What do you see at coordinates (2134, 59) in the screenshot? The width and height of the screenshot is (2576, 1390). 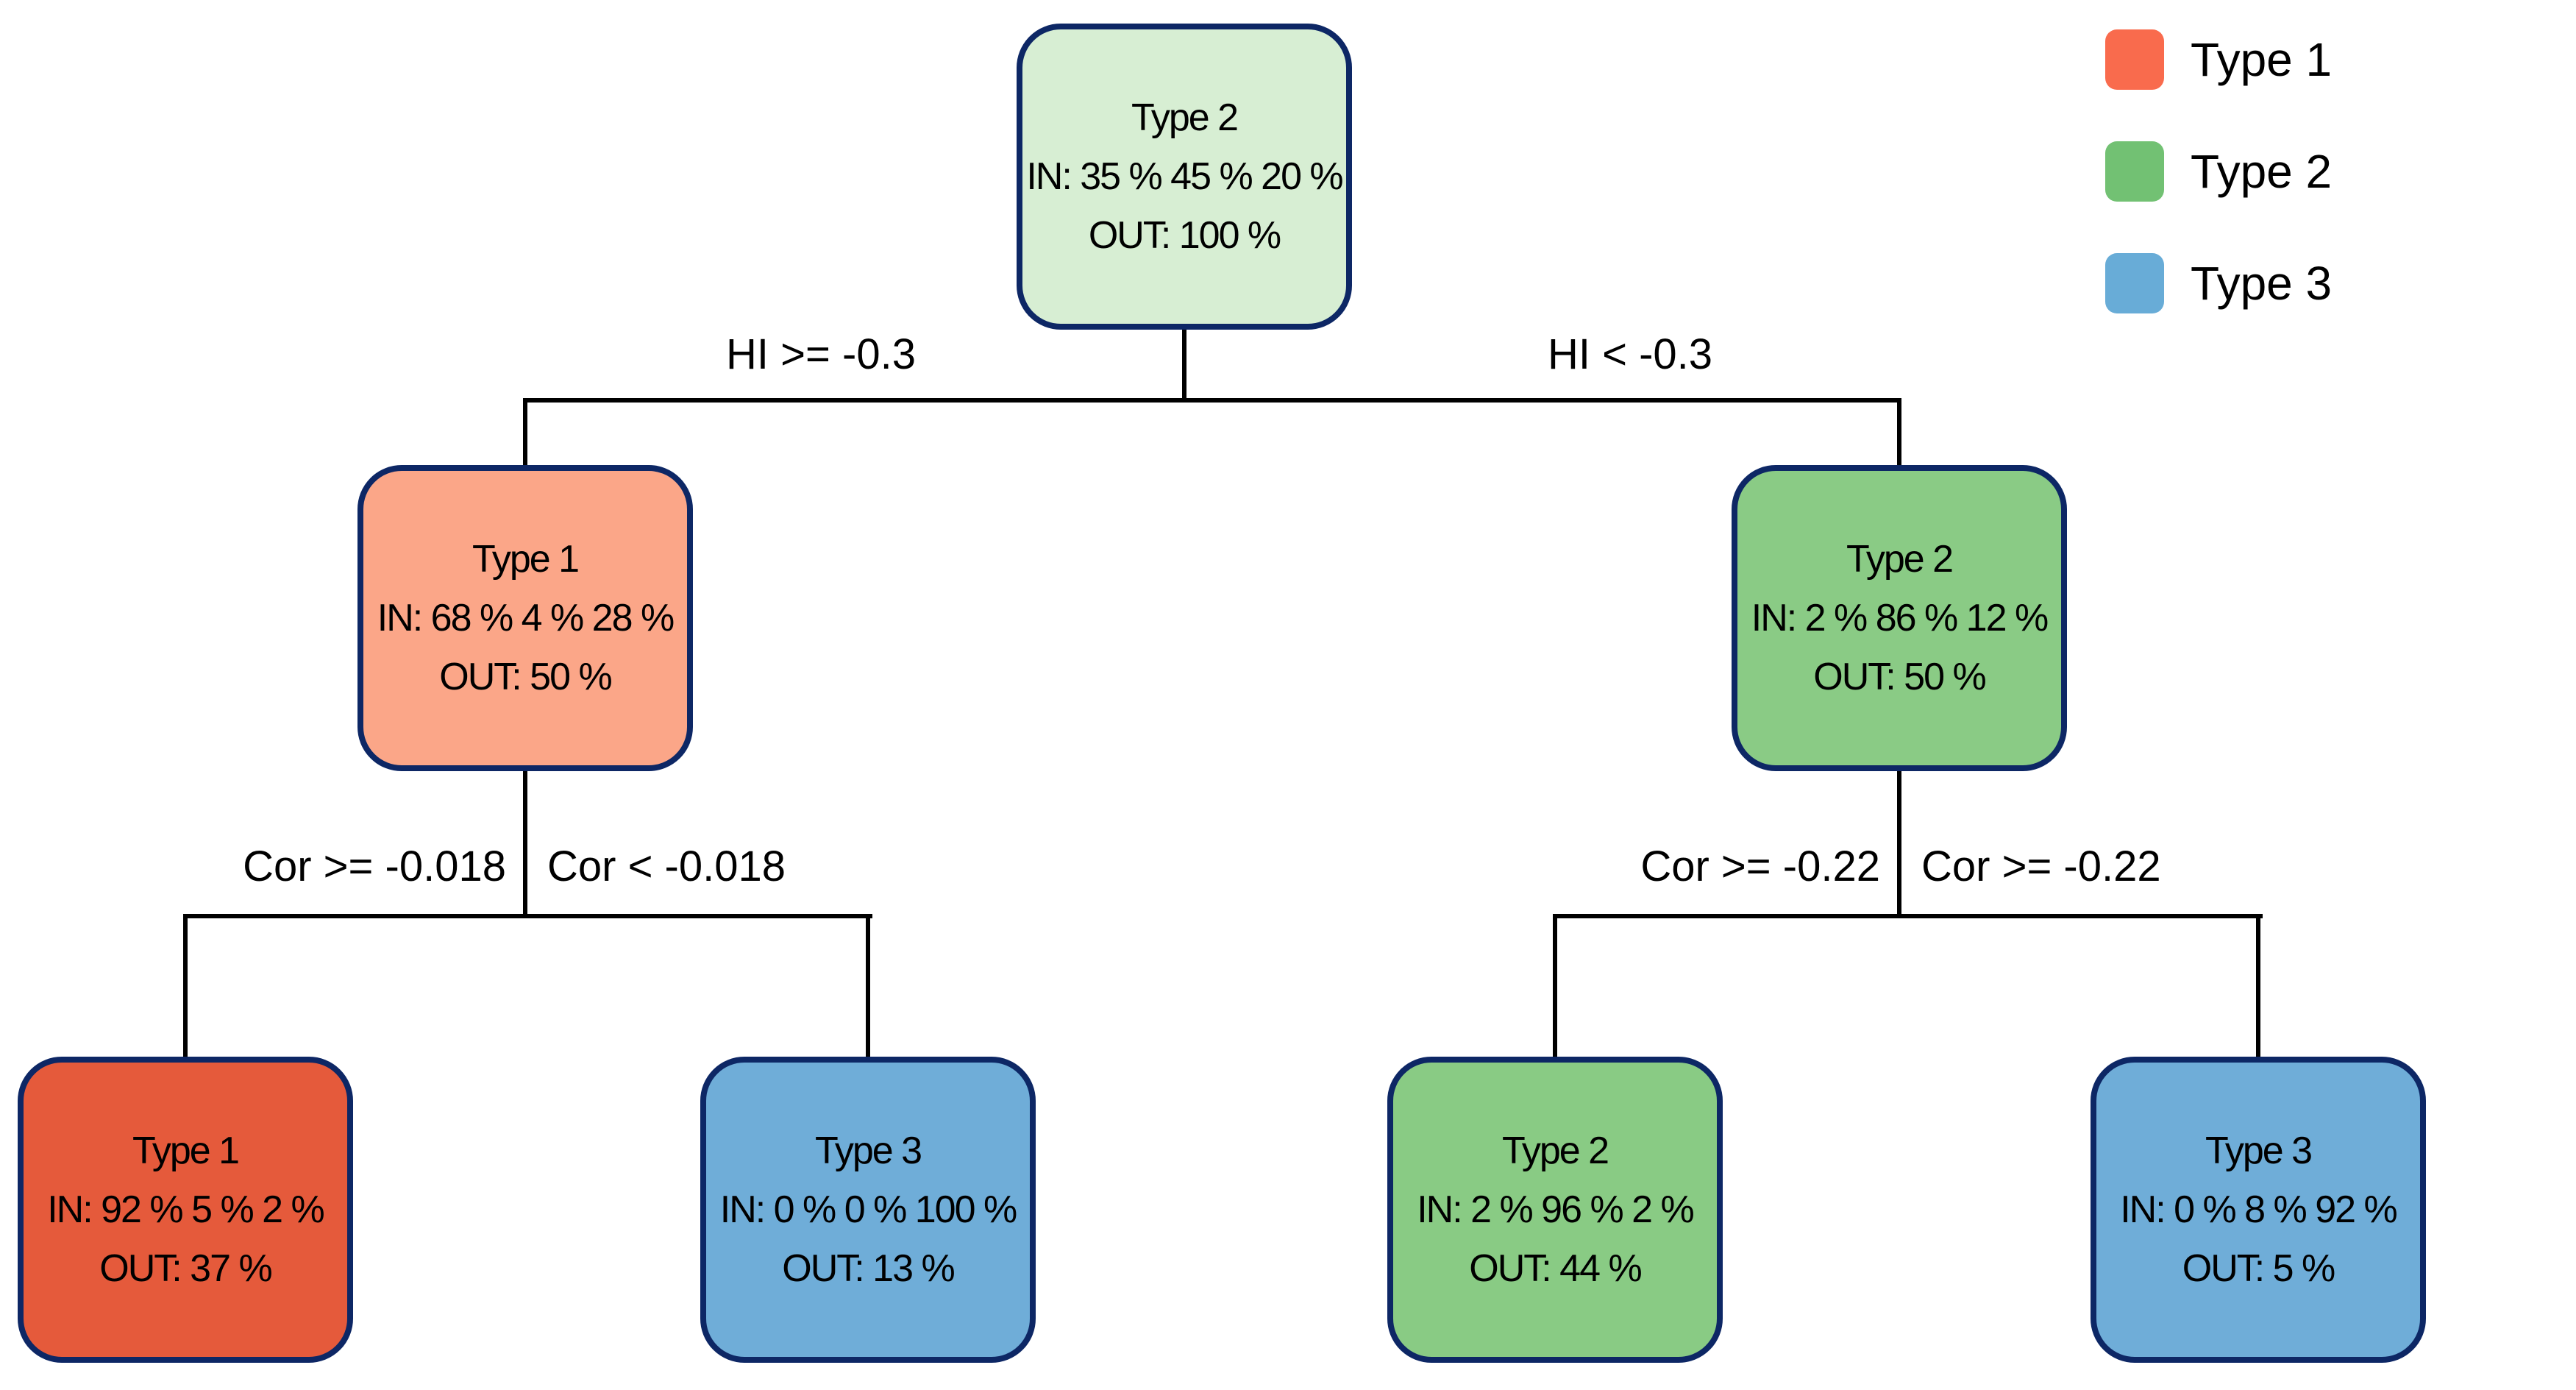 I see `legend-swatch-type1` at bounding box center [2134, 59].